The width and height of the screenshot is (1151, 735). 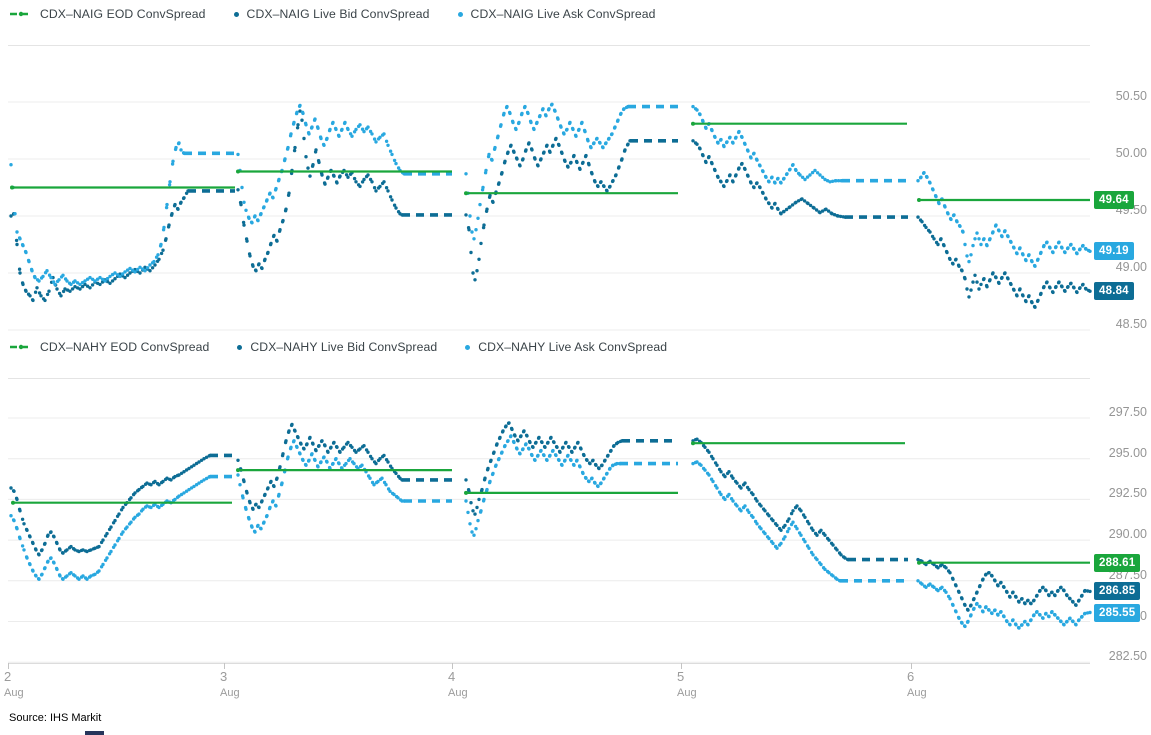 What do you see at coordinates (1114, 291) in the screenshot?
I see `last-value-badge-naig-bid: 48.84` at bounding box center [1114, 291].